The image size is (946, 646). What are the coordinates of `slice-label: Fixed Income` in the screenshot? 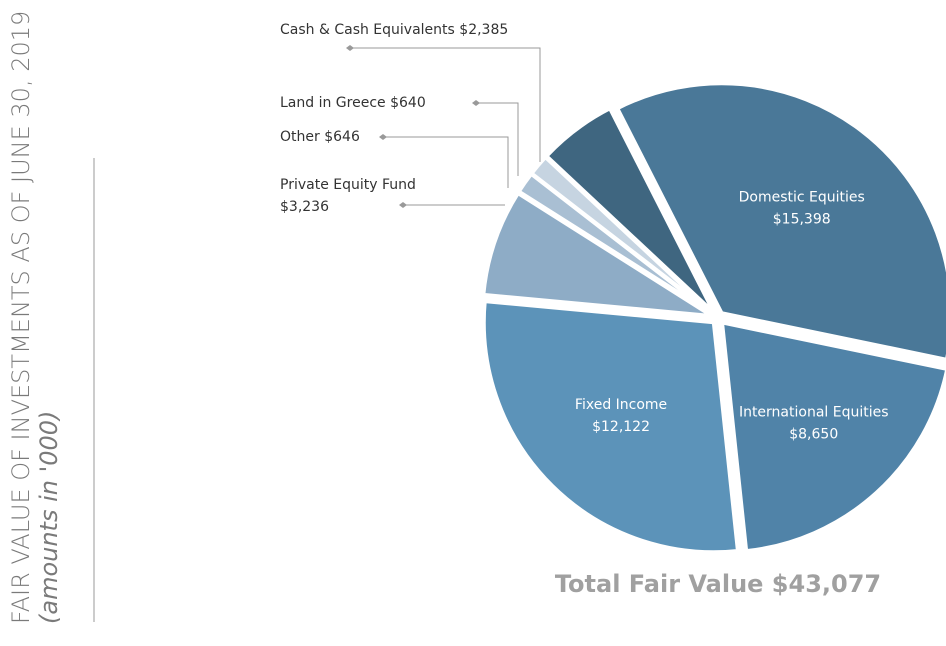 It's located at (621, 405).